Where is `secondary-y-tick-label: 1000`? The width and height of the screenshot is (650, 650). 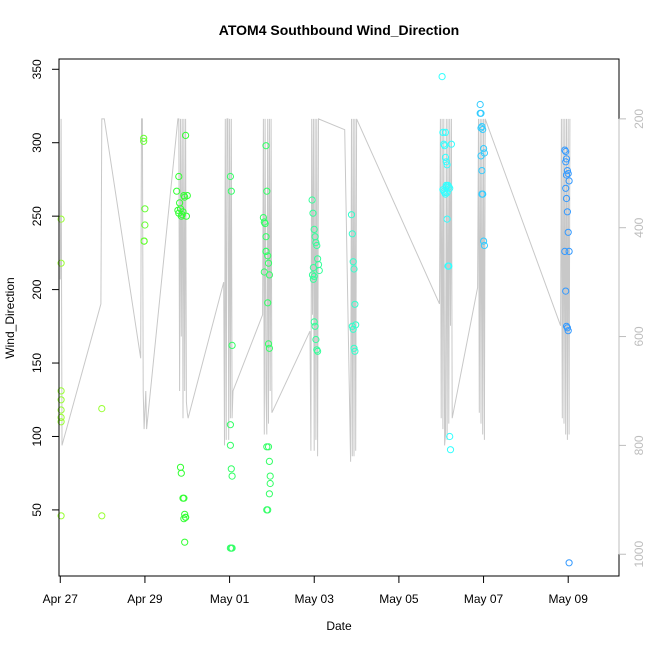 secondary-y-tick-label: 1000 is located at coordinates (639, 554).